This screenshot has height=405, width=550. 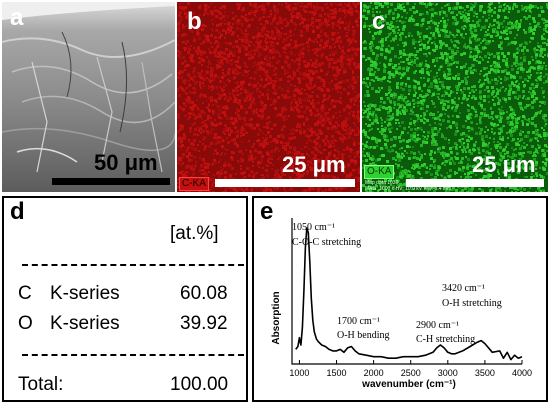 I want to click on x-tick-label: 1000, so click(x=299, y=373).